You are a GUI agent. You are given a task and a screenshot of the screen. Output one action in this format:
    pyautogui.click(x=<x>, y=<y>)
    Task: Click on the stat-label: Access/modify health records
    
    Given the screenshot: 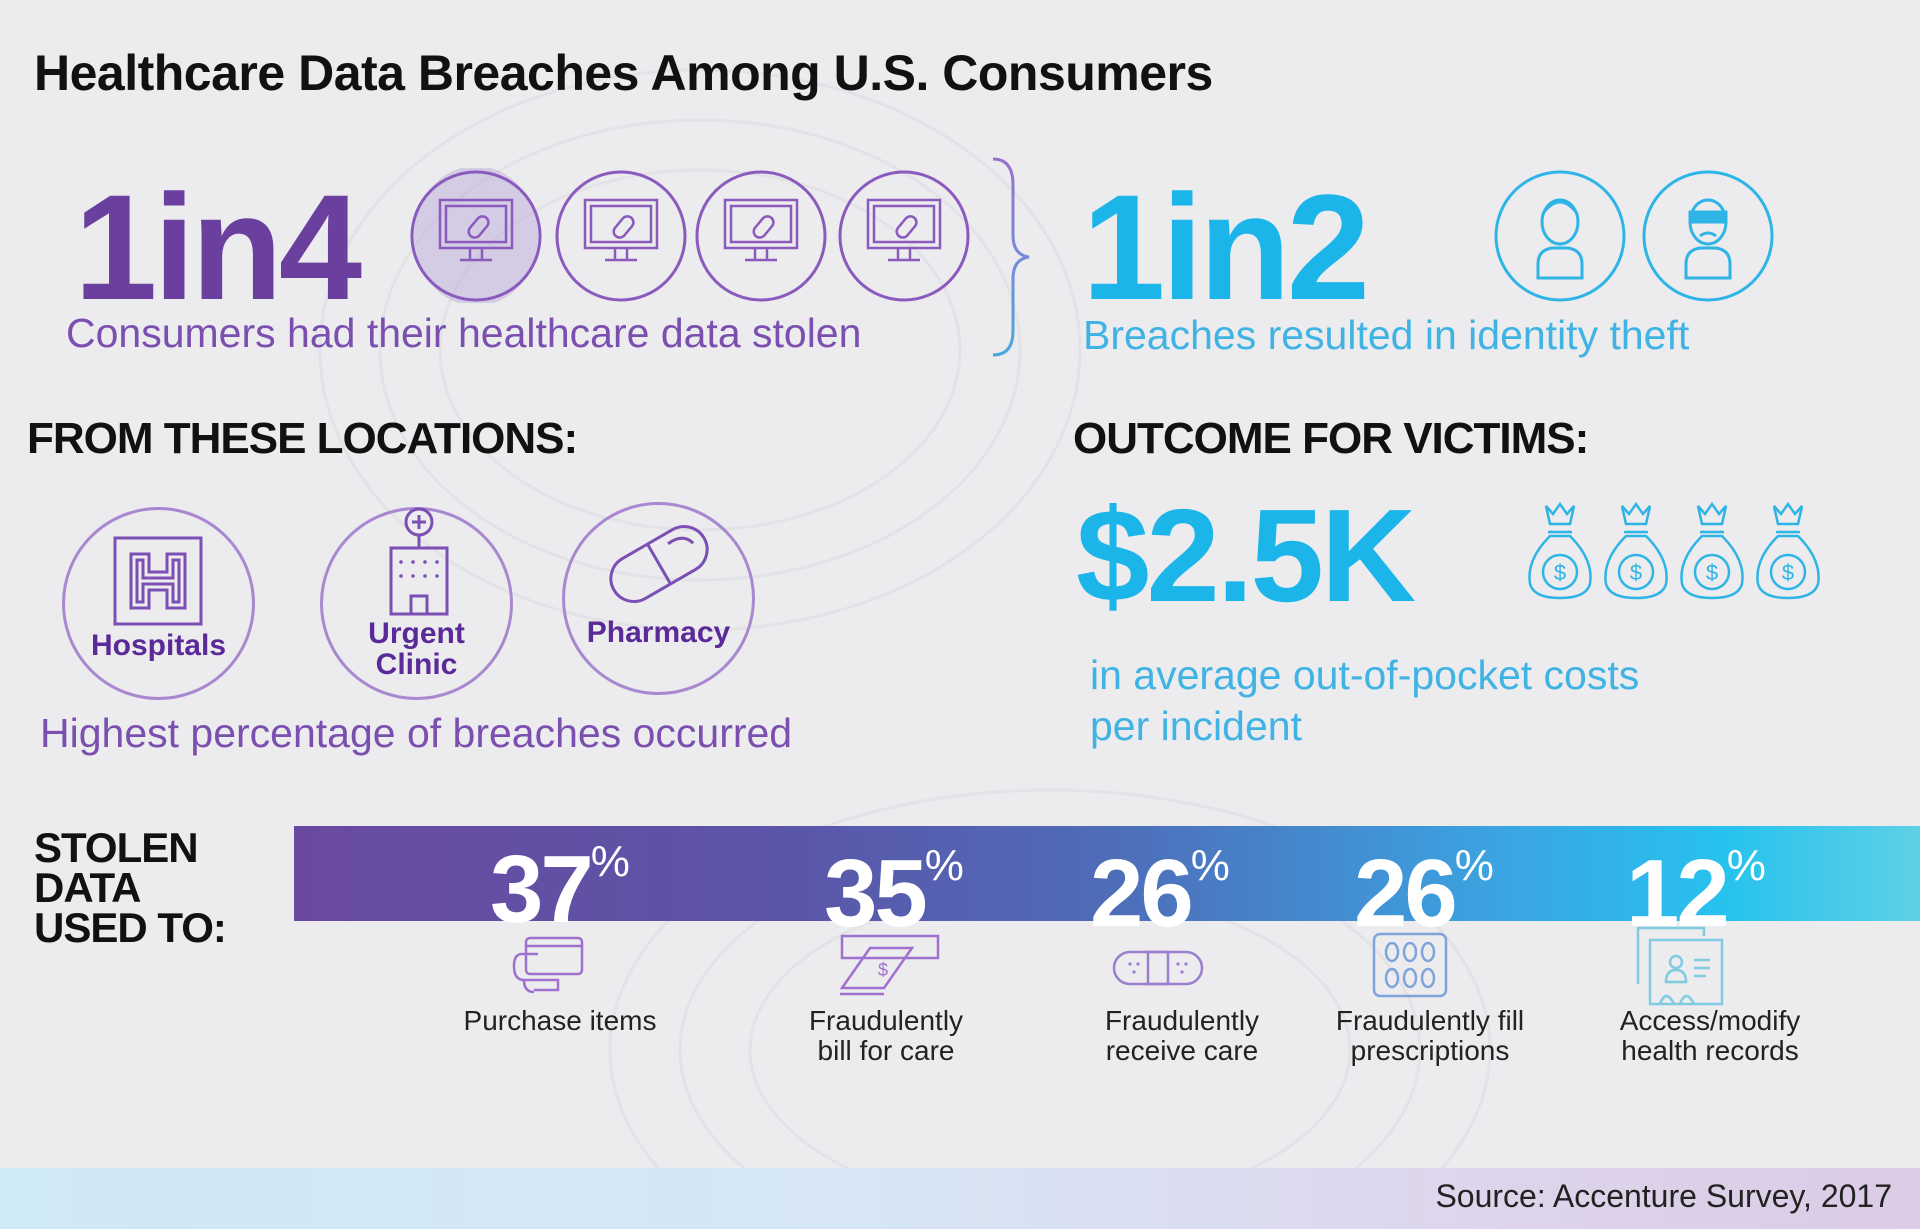 What is the action you would take?
    pyautogui.click(x=1710, y=1036)
    